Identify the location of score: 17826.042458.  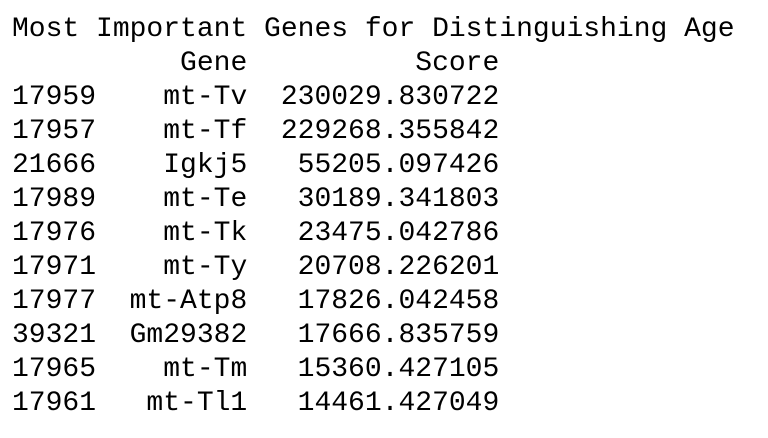
(398, 301).